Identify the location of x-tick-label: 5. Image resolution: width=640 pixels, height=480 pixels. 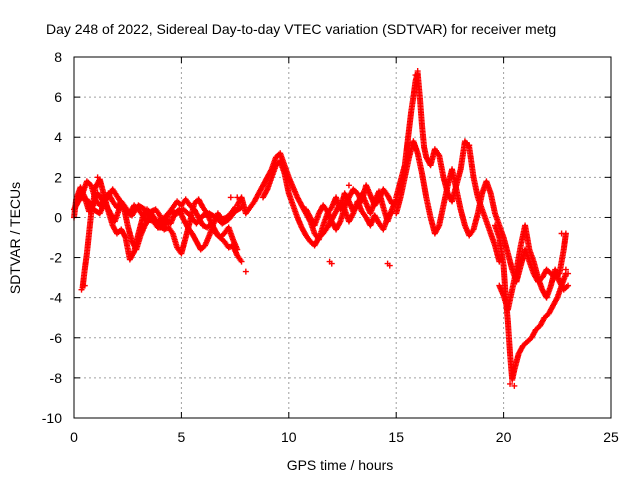
(182, 437).